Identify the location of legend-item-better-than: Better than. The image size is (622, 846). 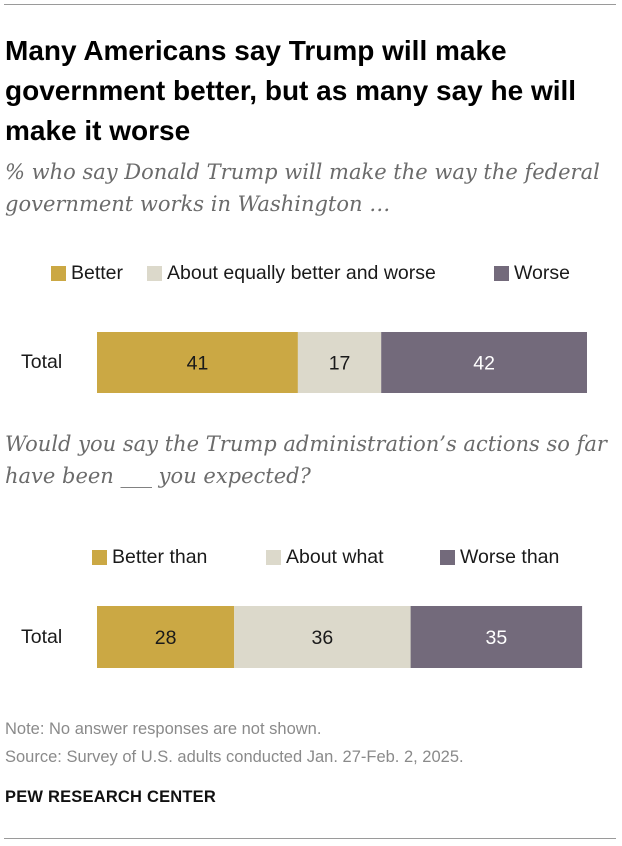
(149, 557).